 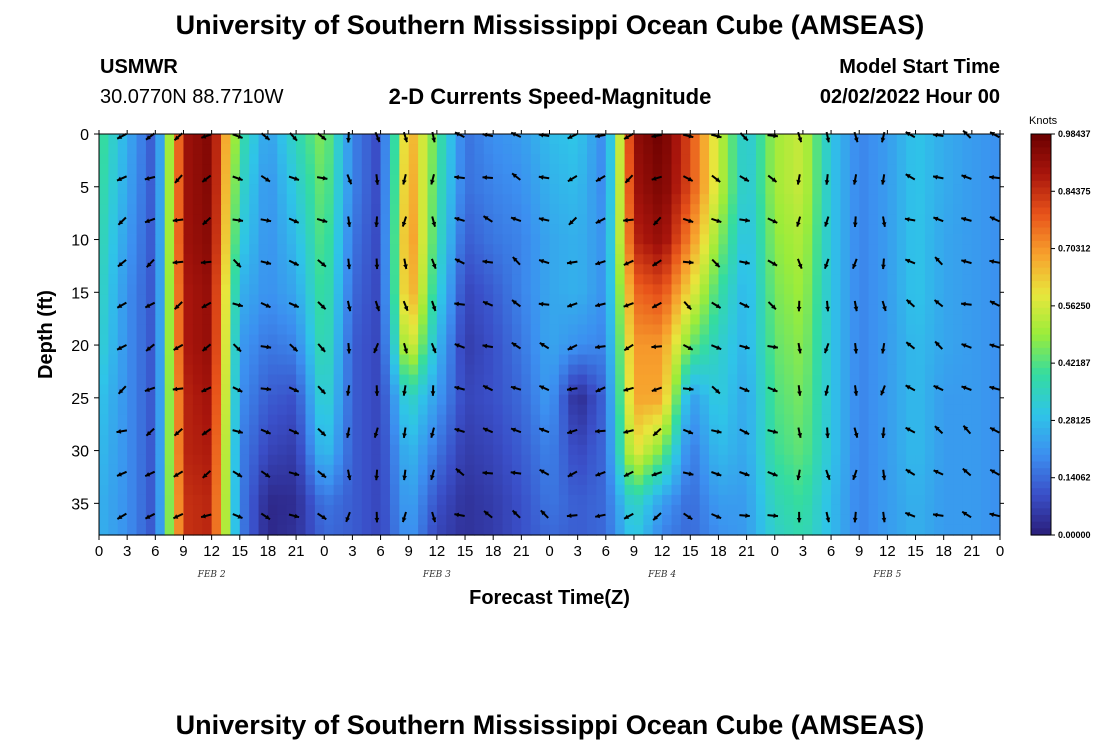 What do you see at coordinates (886, 575) in the screenshot?
I see `date-label: FEB 5` at bounding box center [886, 575].